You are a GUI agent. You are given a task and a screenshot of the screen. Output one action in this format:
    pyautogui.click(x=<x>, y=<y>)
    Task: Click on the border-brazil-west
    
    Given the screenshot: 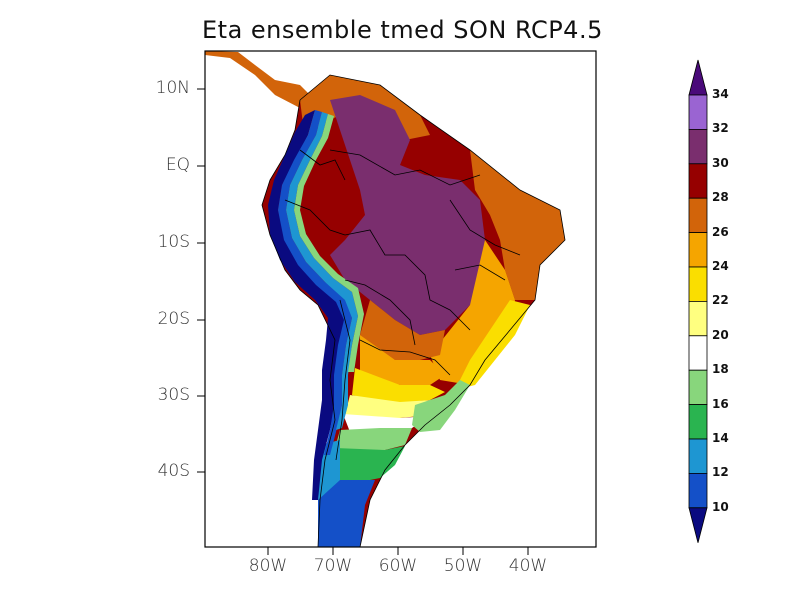 What is the action you would take?
    pyautogui.click(x=407, y=280)
    